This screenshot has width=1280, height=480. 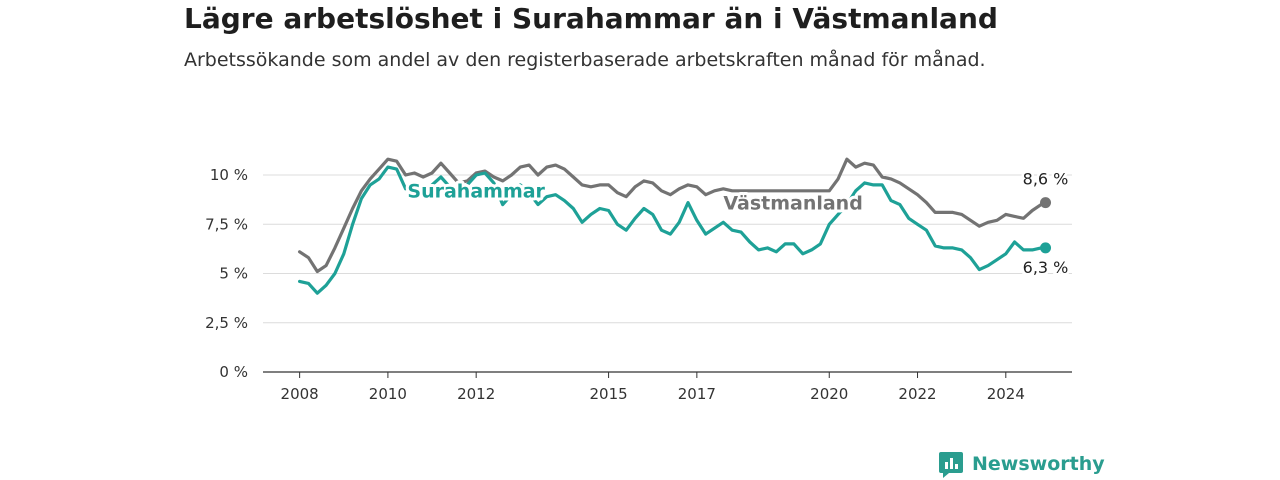 What do you see at coordinates (226, 224) in the screenshot?
I see `y-tick-label: 7,5 %` at bounding box center [226, 224].